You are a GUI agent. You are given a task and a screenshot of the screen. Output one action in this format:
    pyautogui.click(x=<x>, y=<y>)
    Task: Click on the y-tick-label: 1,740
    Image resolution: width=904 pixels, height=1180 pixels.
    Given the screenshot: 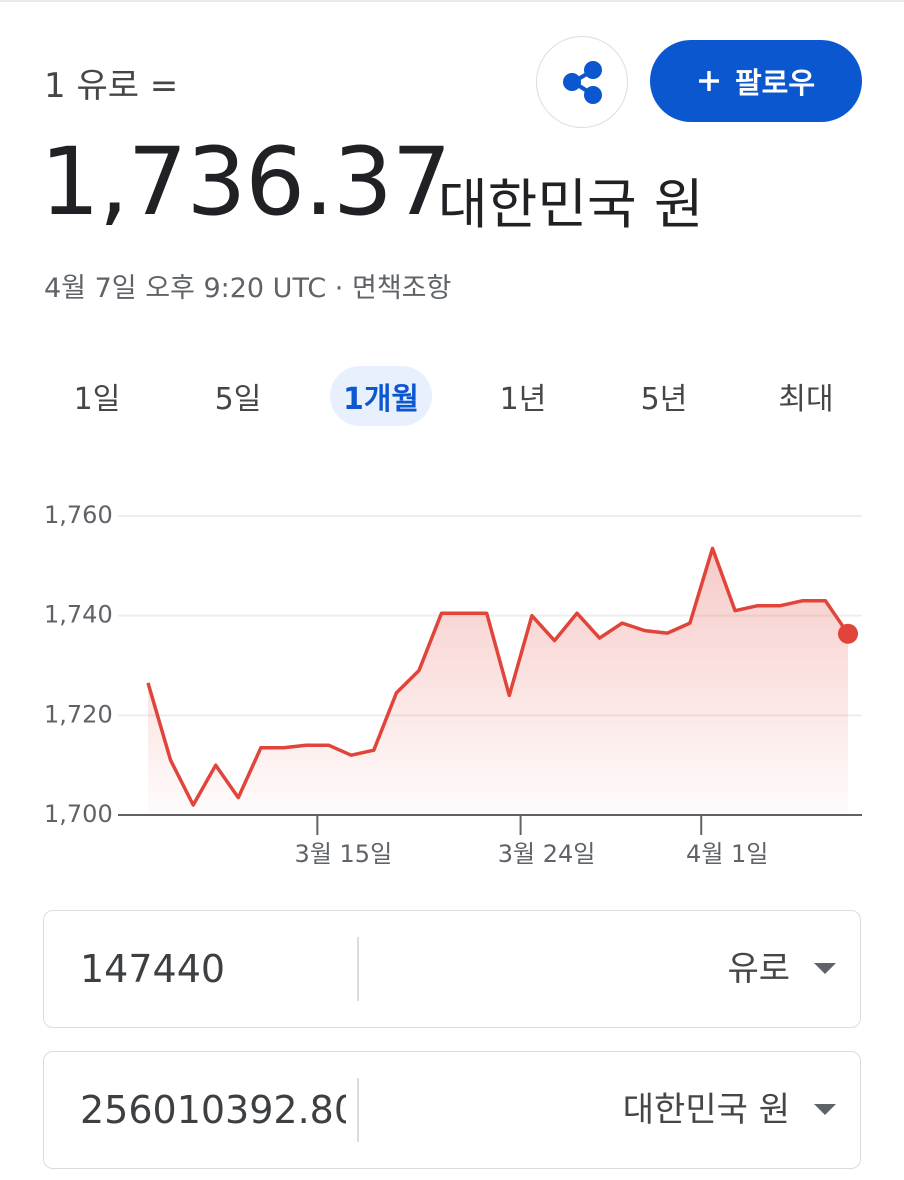 What is the action you would take?
    pyautogui.click(x=78, y=615)
    